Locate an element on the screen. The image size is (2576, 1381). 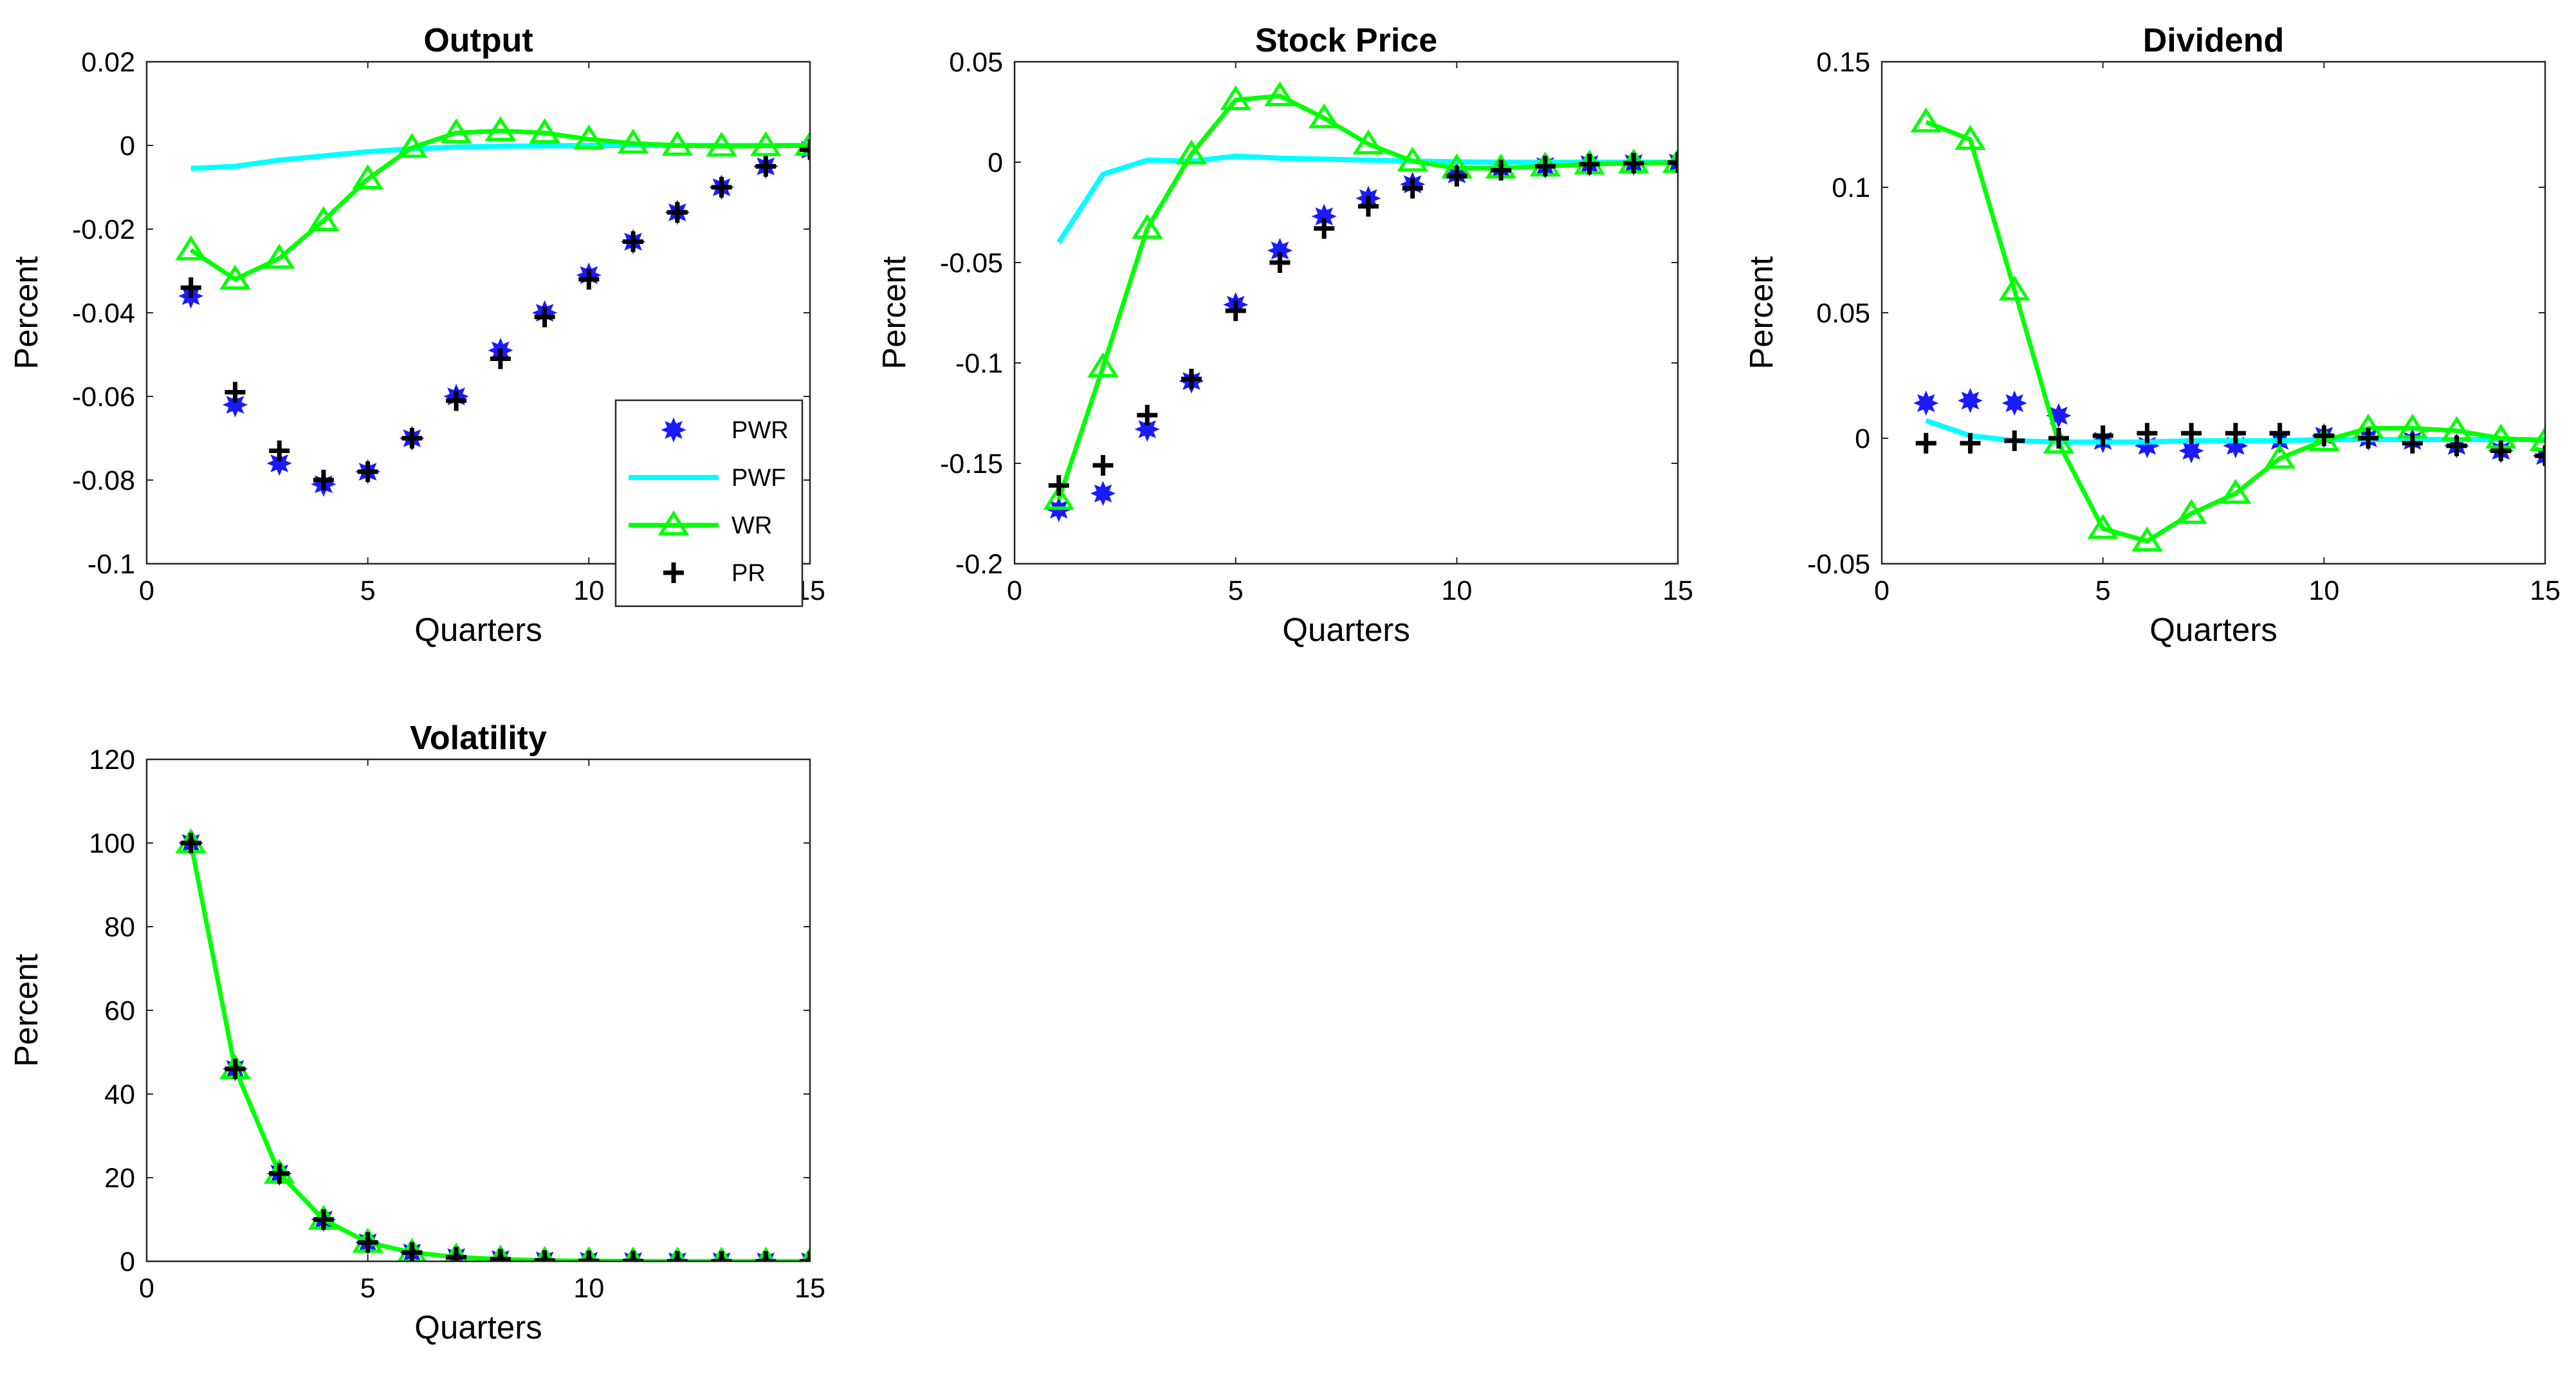
dividend-x-tick-label: 10 is located at coordinates (2323, 591).